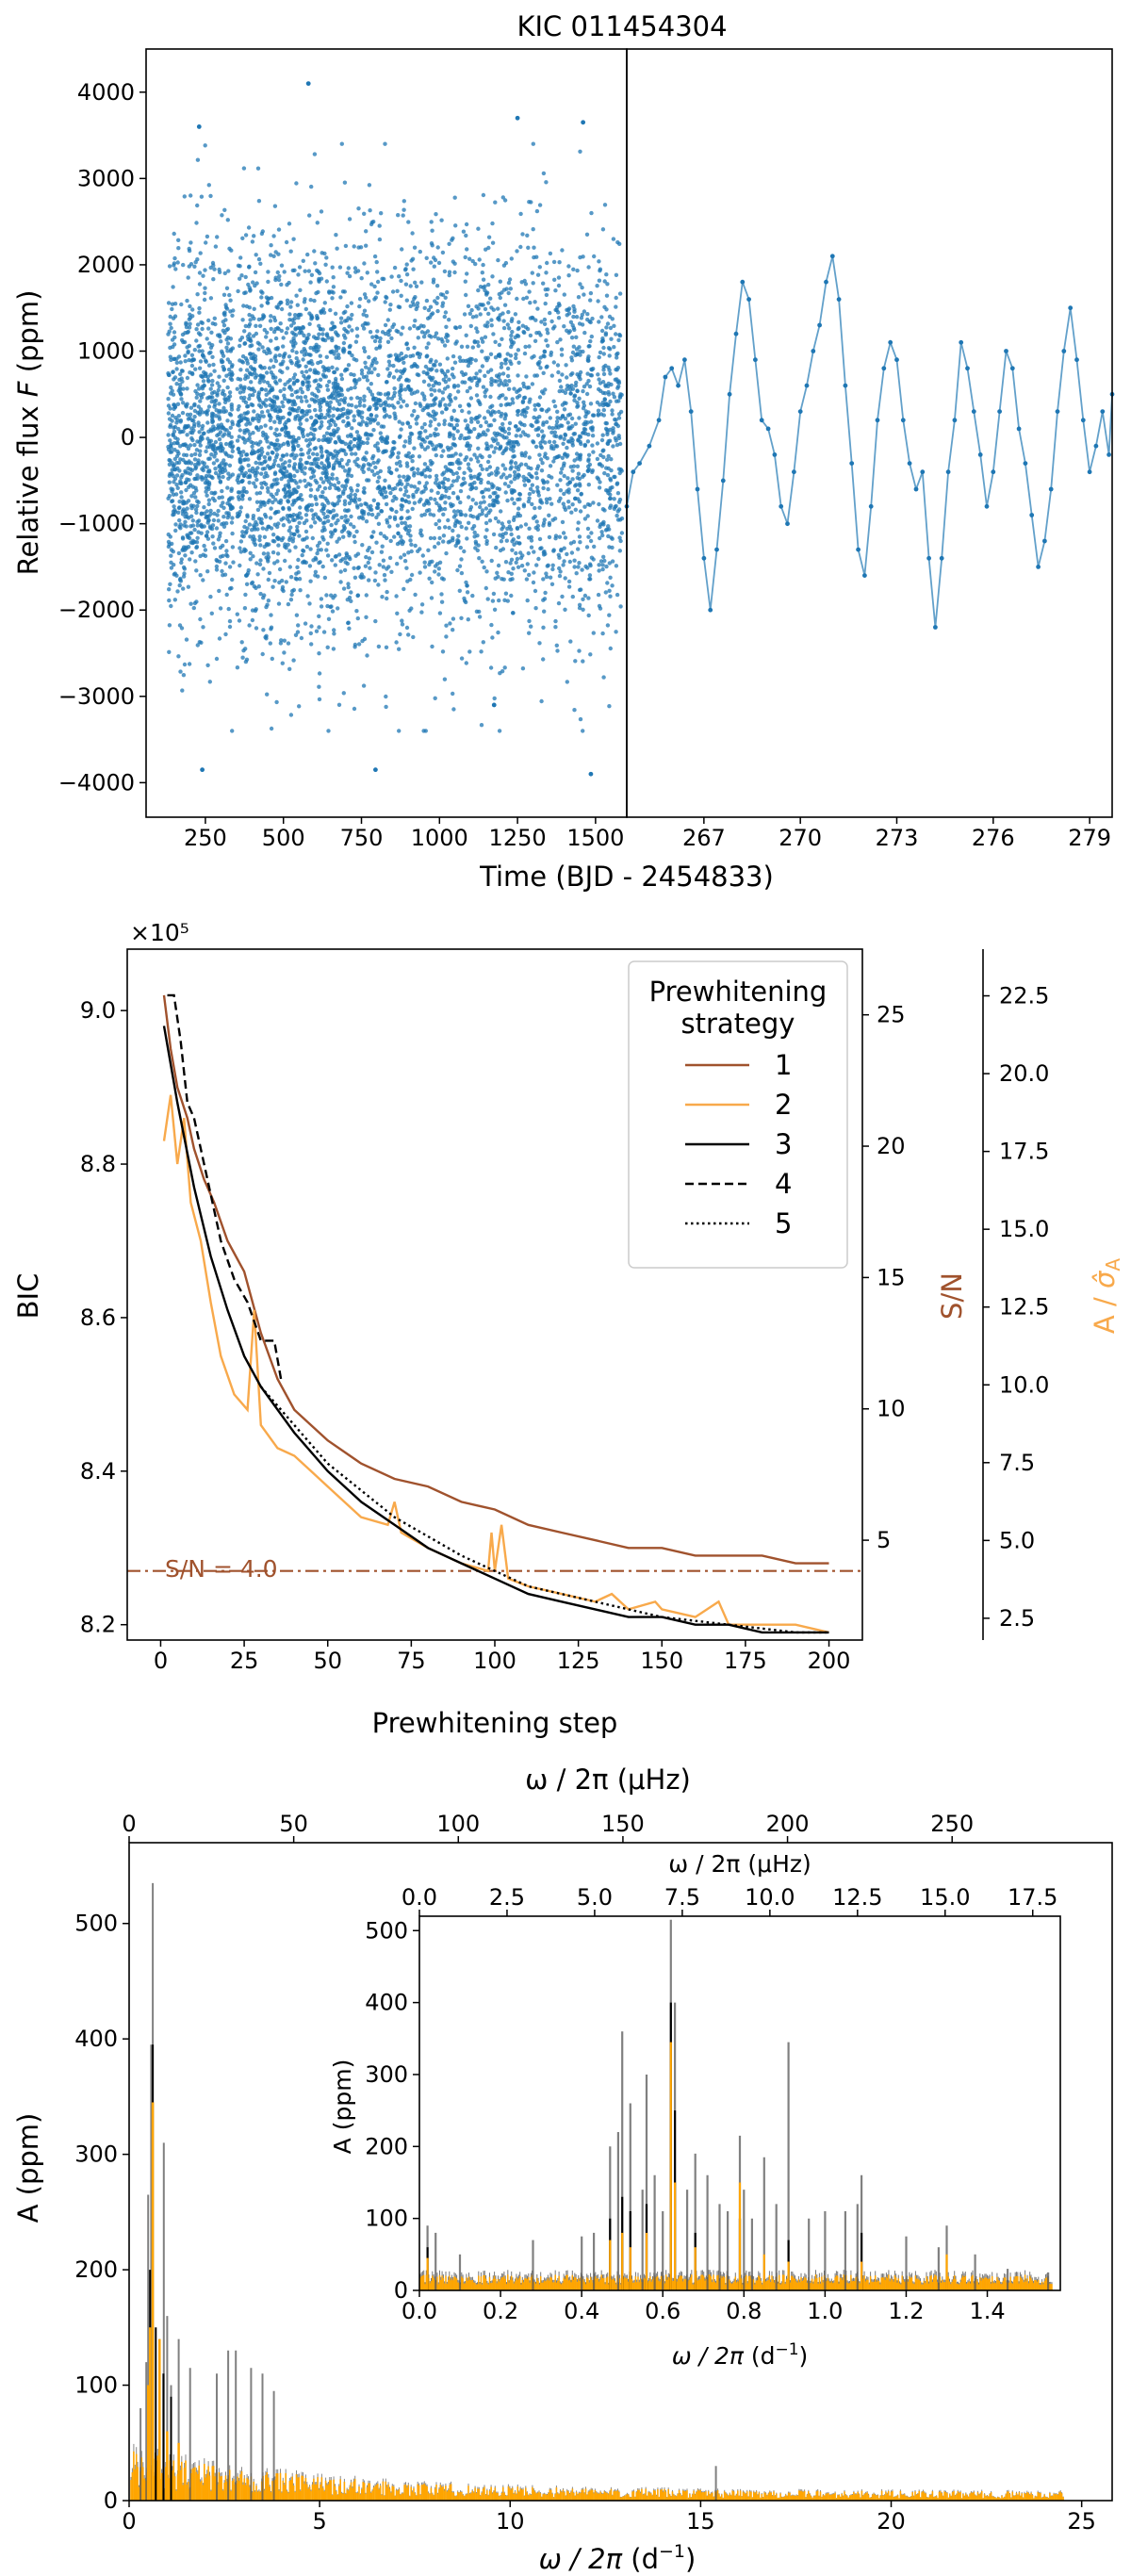 The height and width of the screenshot is (2576, 1131). I want to click on flux-point-1915, so click(225, 209).